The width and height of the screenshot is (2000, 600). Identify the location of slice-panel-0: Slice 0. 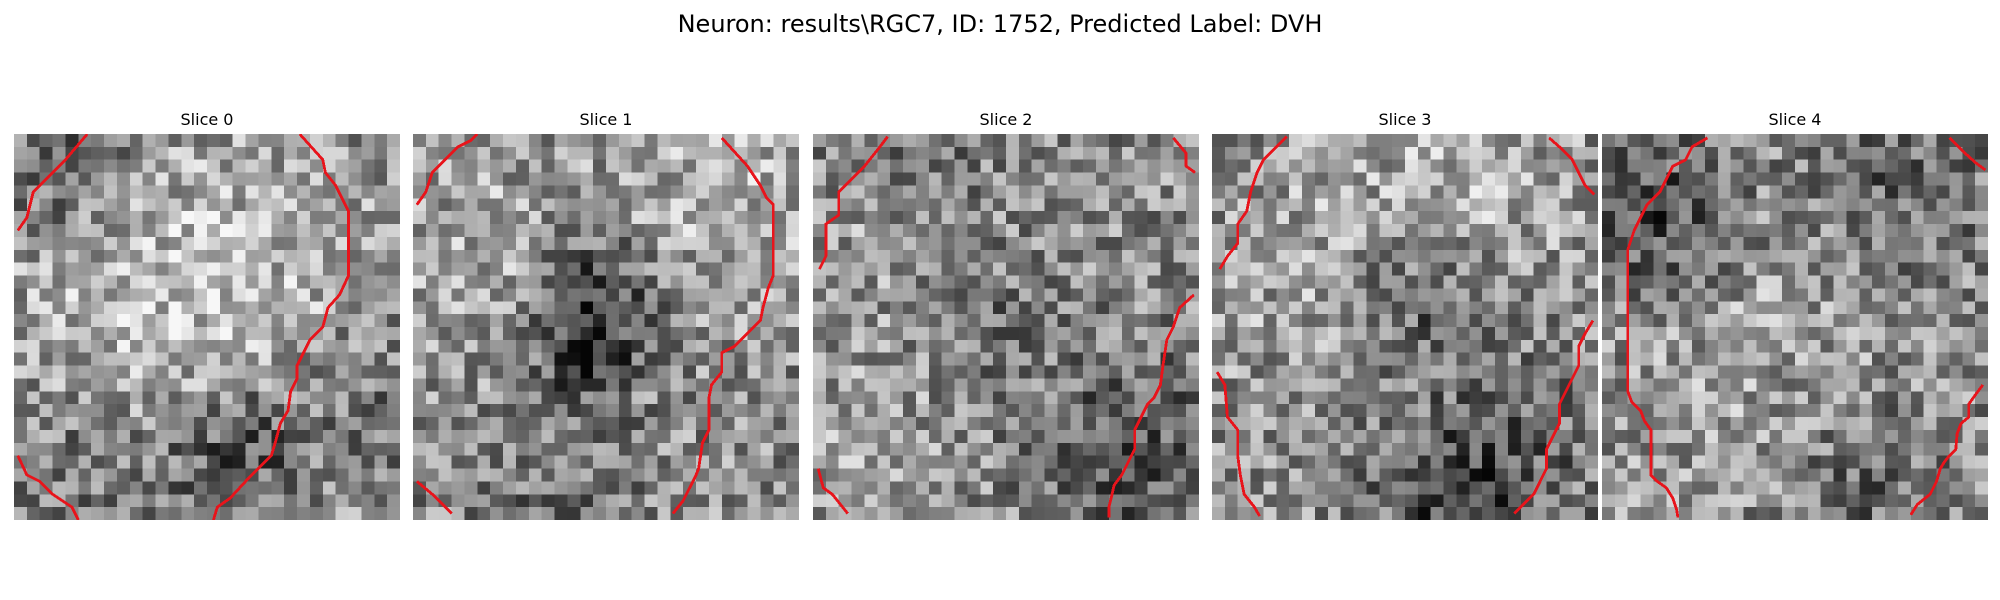
(207, 314).